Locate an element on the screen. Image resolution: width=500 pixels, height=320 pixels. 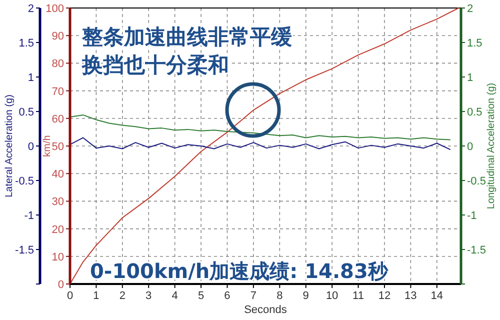
y-tick-label: 60 is located at coordinates (58, 119).